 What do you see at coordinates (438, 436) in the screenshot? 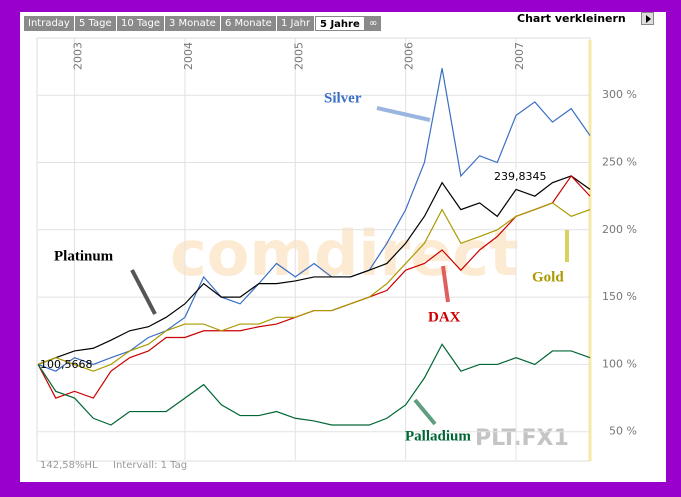
I see `series-label: Palladium` at bounding box center [438, 436].